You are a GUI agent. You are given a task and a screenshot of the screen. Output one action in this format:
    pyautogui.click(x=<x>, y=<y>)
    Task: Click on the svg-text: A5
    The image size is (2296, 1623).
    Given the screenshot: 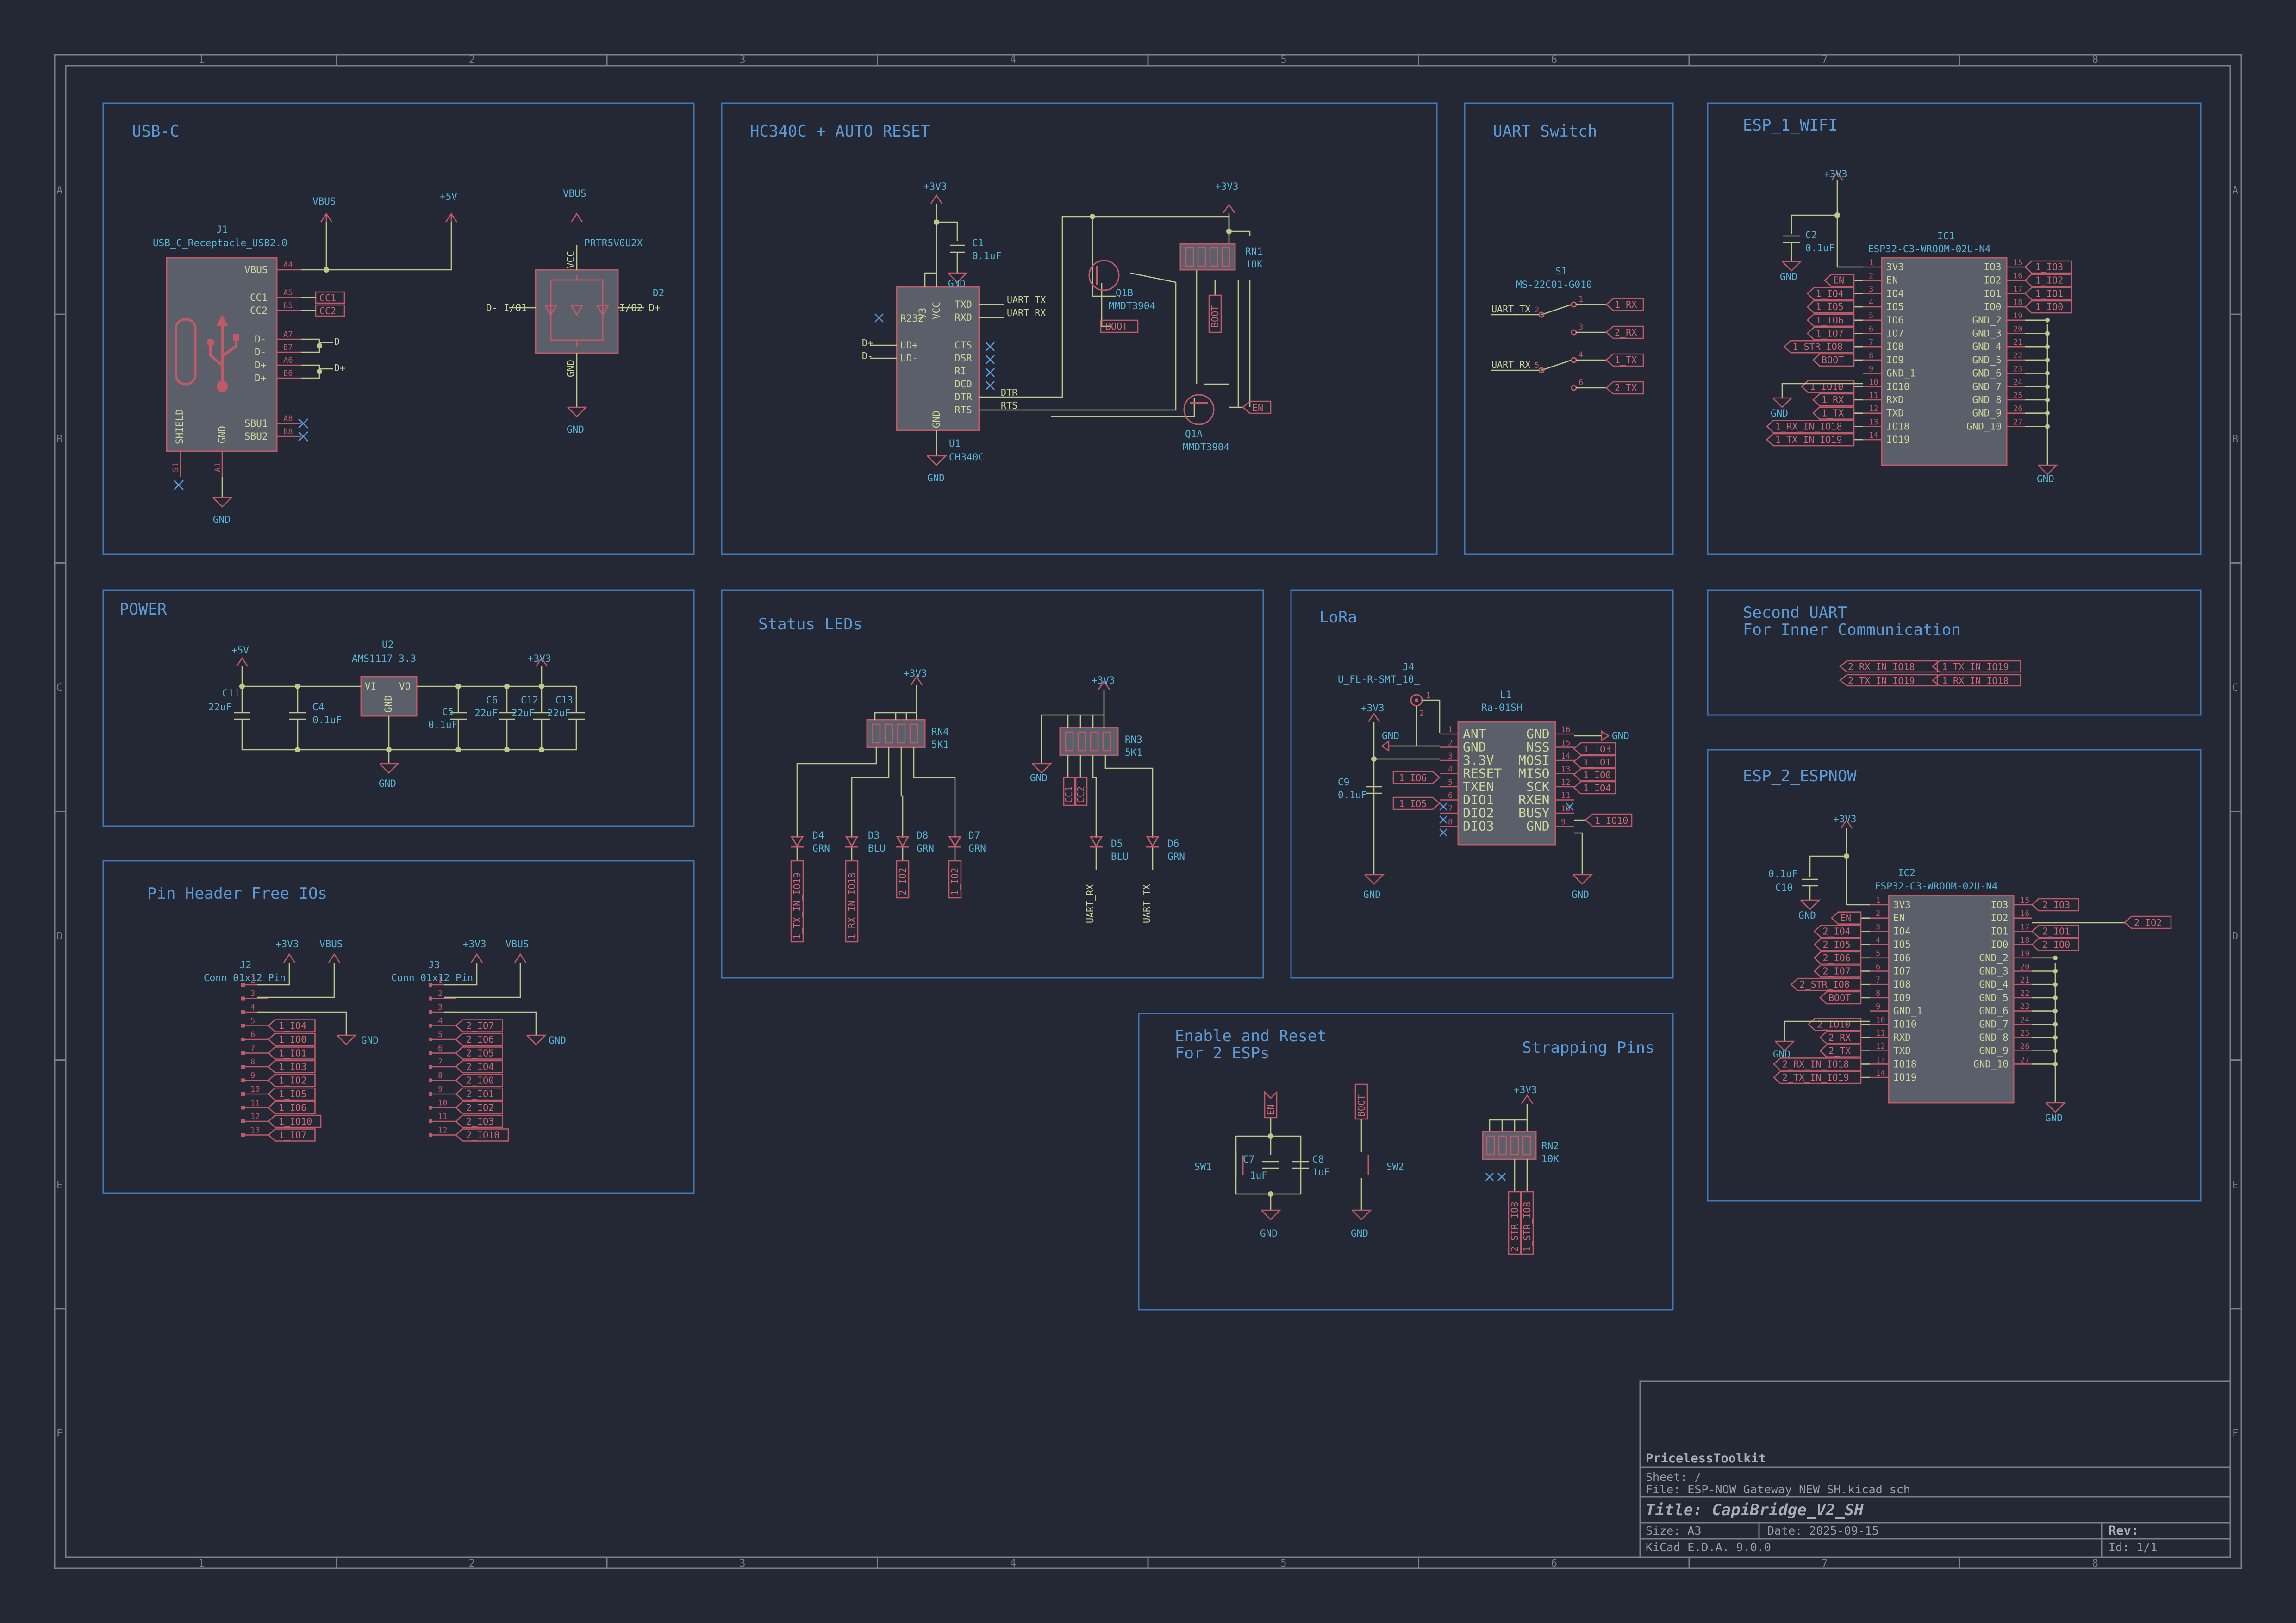 What is the action you would take?
    pyautogui.click(x=288, y=293)
    